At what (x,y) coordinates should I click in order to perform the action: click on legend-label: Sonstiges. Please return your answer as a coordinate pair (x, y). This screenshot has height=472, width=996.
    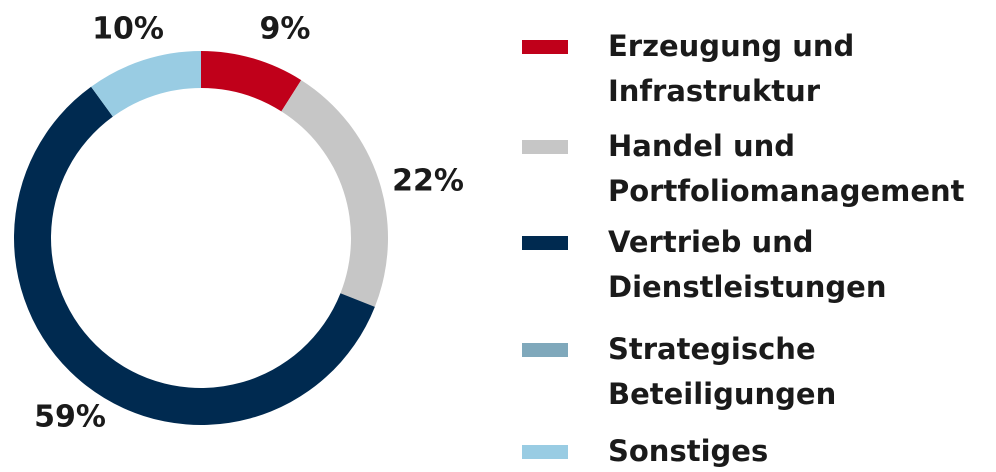
    Looking at the image, I should click on (688, 451).